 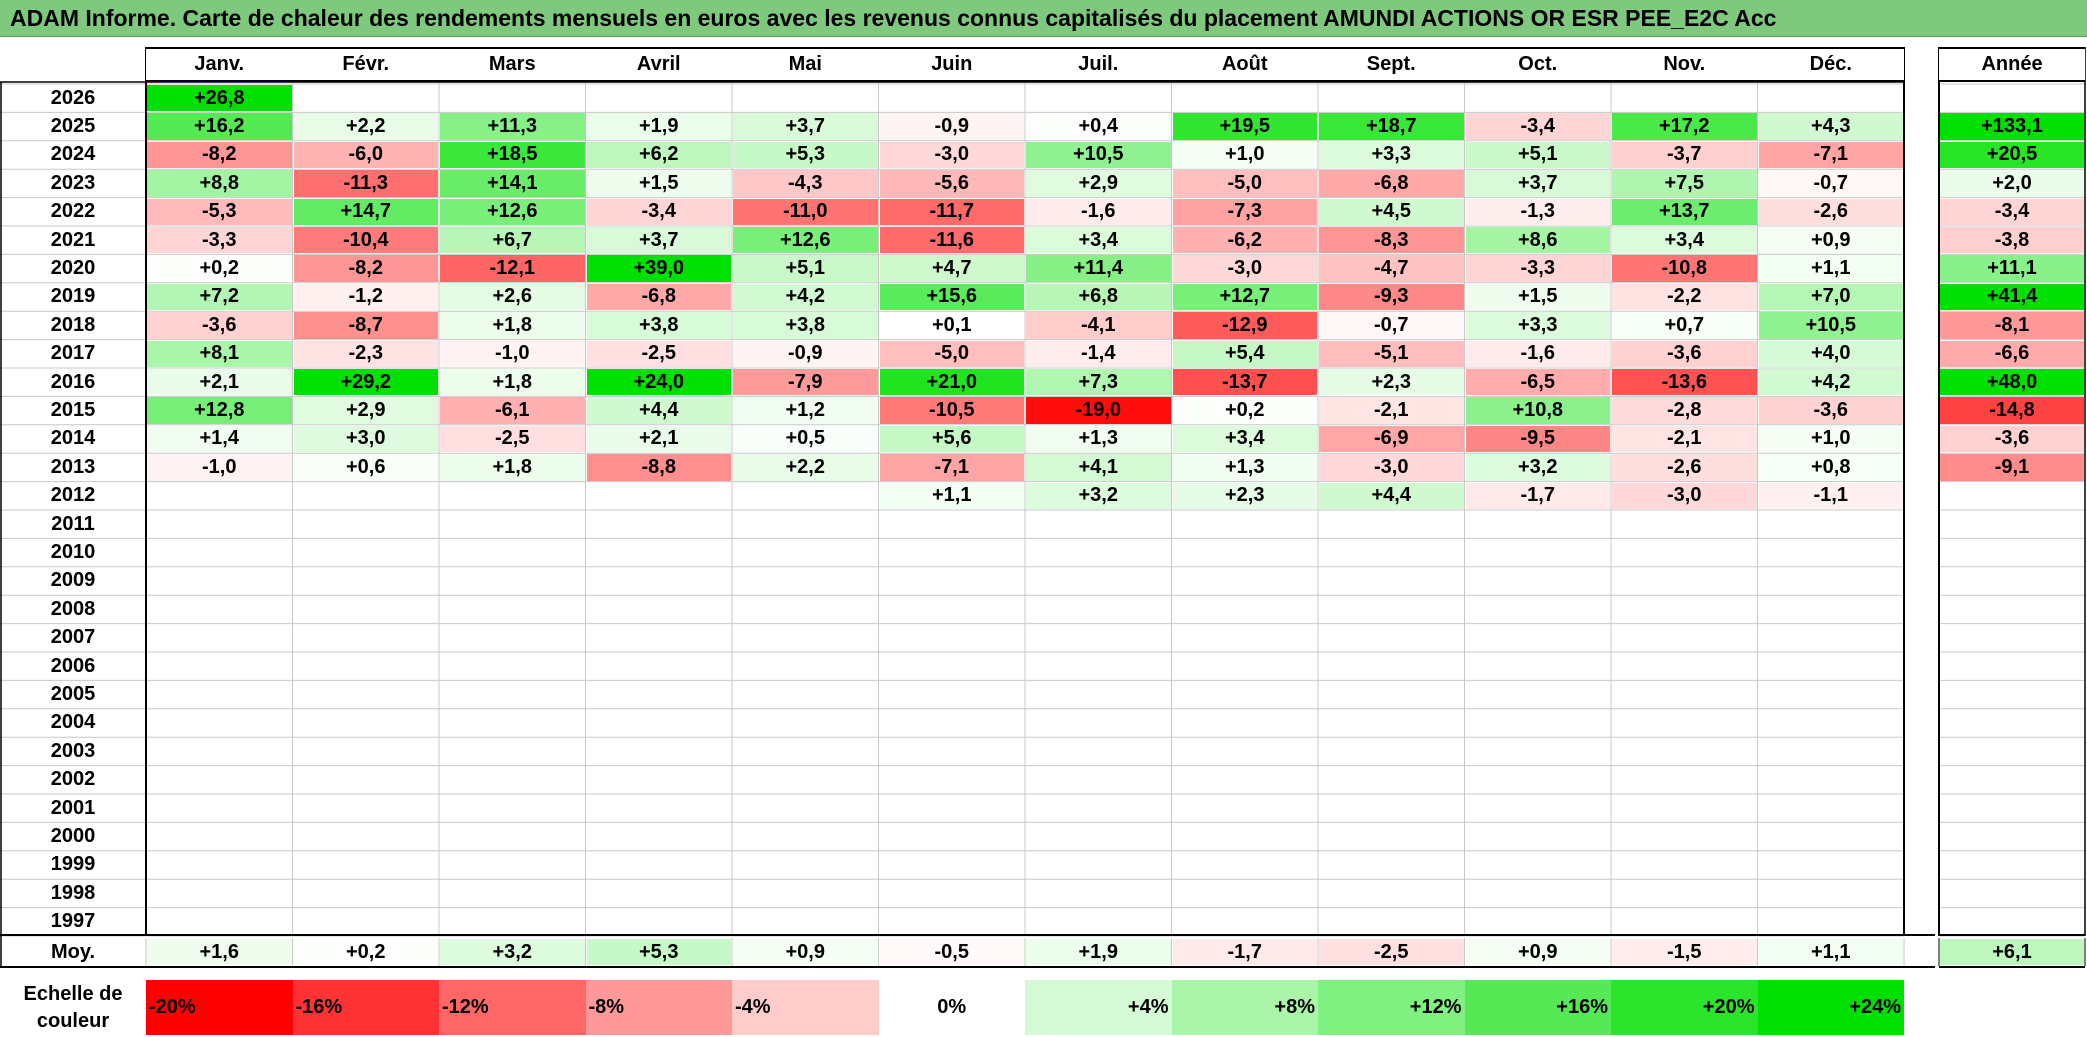 I want to click on heatmap-cell: -10,8, so click(x=1684, y=268).